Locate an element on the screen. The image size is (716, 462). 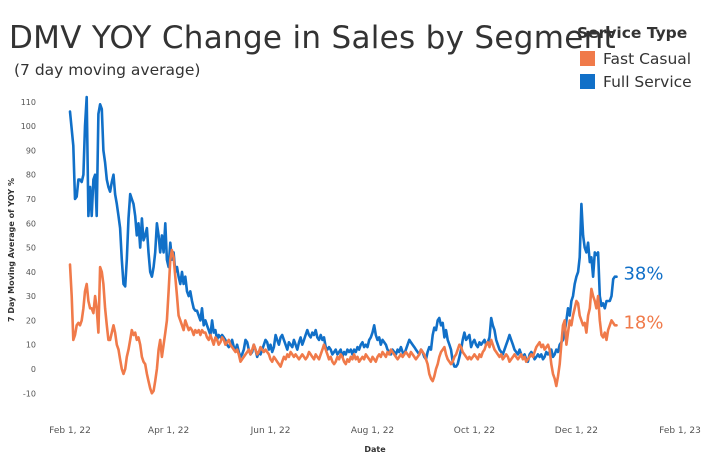
legend-label-full-service: Full Service is located at coordinates (647, 81).